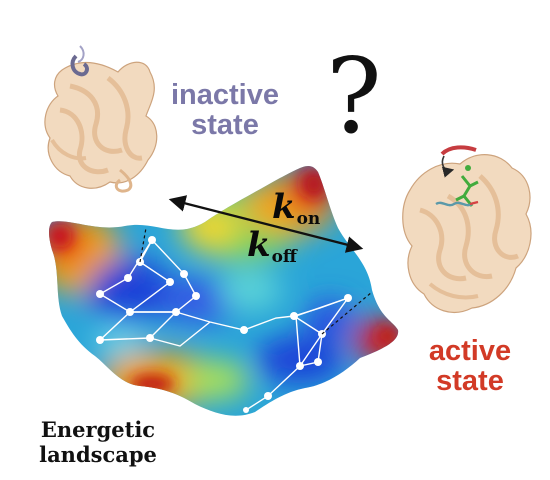 Image resolution: width=550 pixels, height=480 pixels. I want to click on k-on-subscript: on, so click(308, 219).